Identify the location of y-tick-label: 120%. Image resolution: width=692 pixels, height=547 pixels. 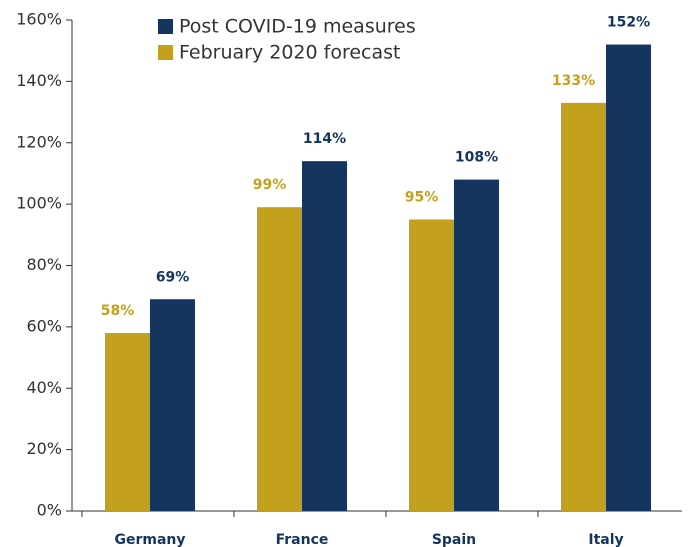
(39, 141).